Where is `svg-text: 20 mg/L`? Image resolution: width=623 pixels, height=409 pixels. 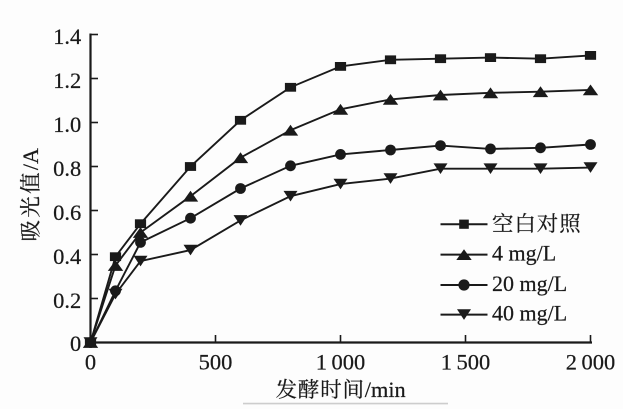 svg-text: 20 mg/L is located at coordinates (529, 283).